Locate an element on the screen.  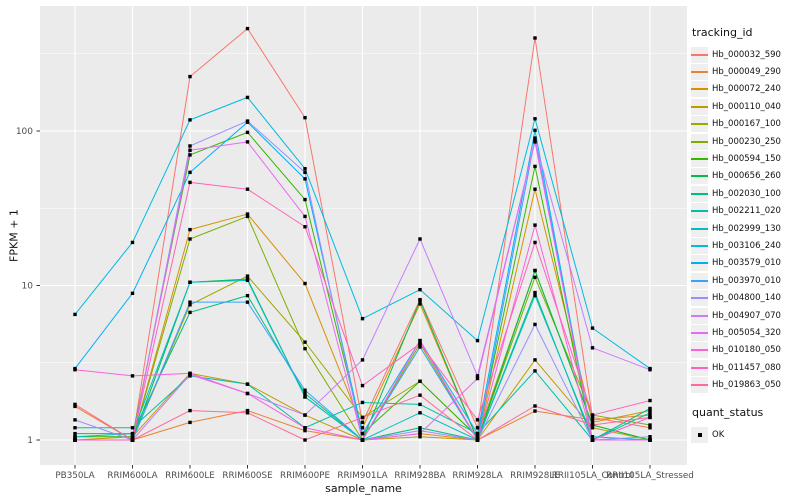
legend-label: Hb_002030_100 is located at coordinates (746, 193).